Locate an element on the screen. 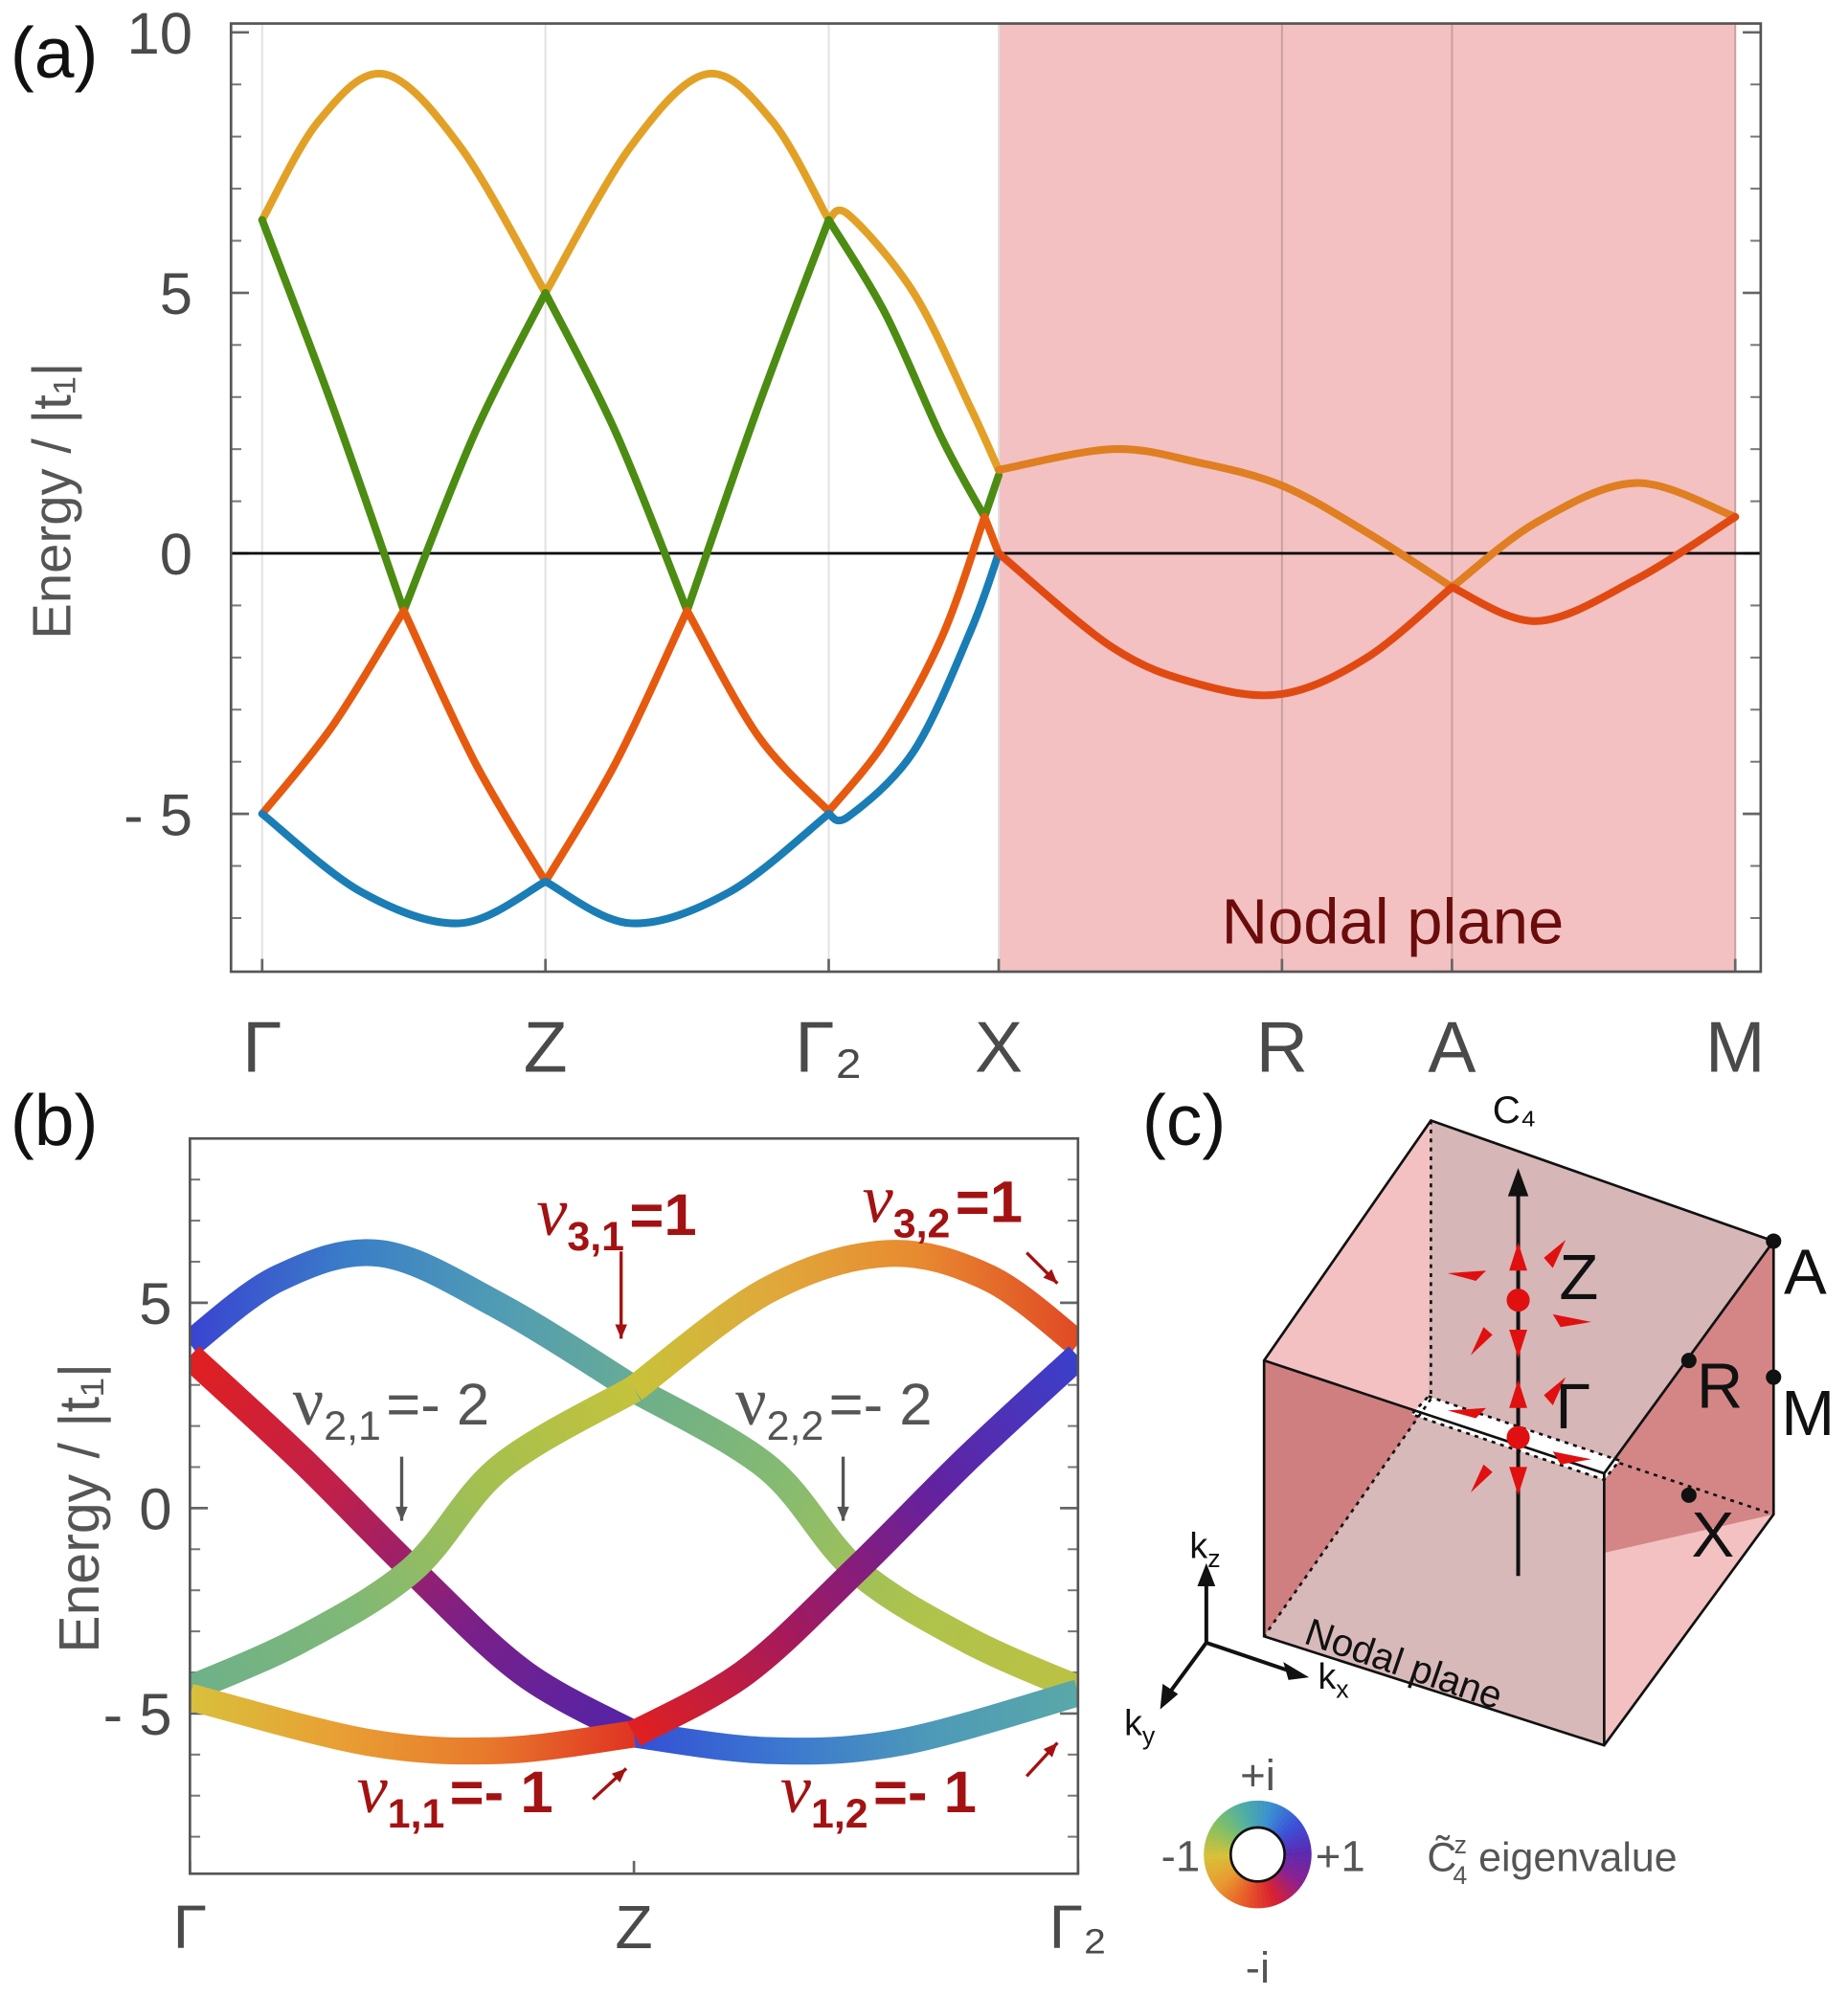 The height and width of the screenshot is (1996, 1848). annotation: ν1,1 =- 1 is located at coordinates (455, 1794).